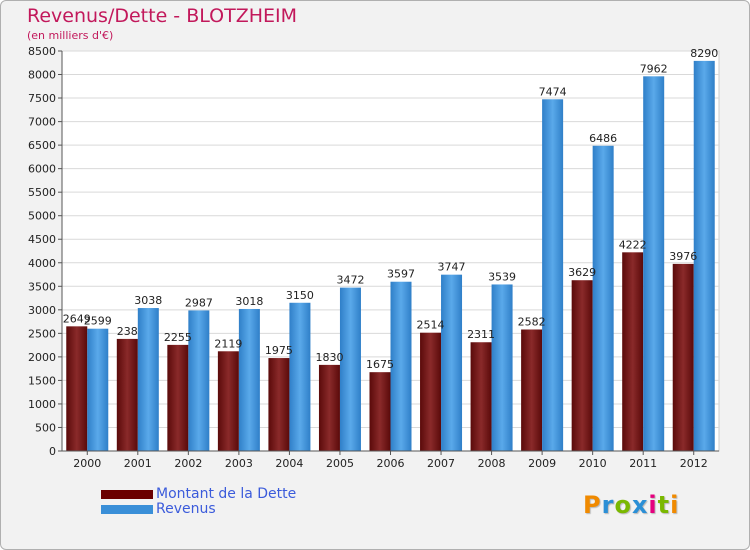 The height and width of the screenshot is (550, 750). I want to click on y-tick-label: 3500, so click(42, 286).